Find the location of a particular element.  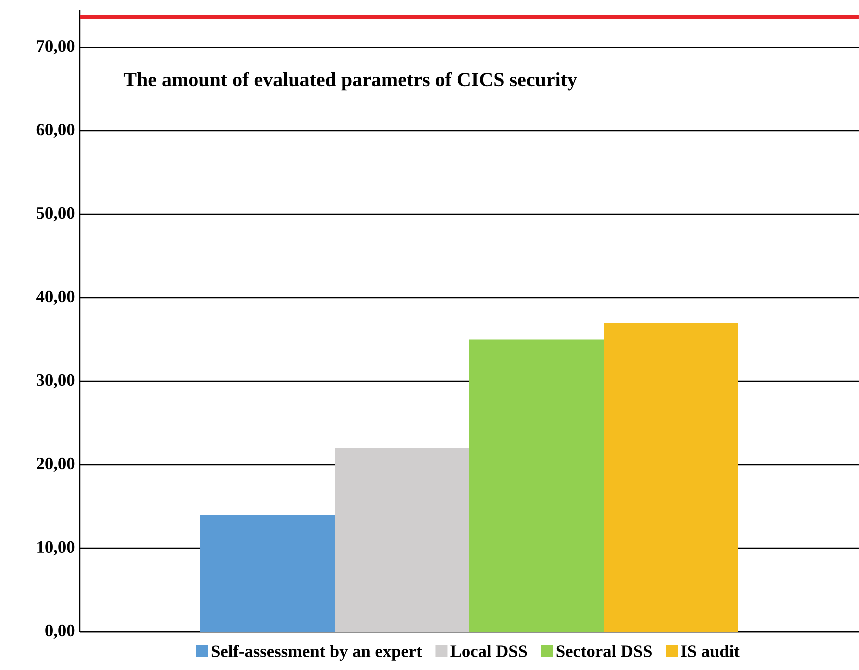

y-tick-label: 20,00 is located at coordinates (56, 465).